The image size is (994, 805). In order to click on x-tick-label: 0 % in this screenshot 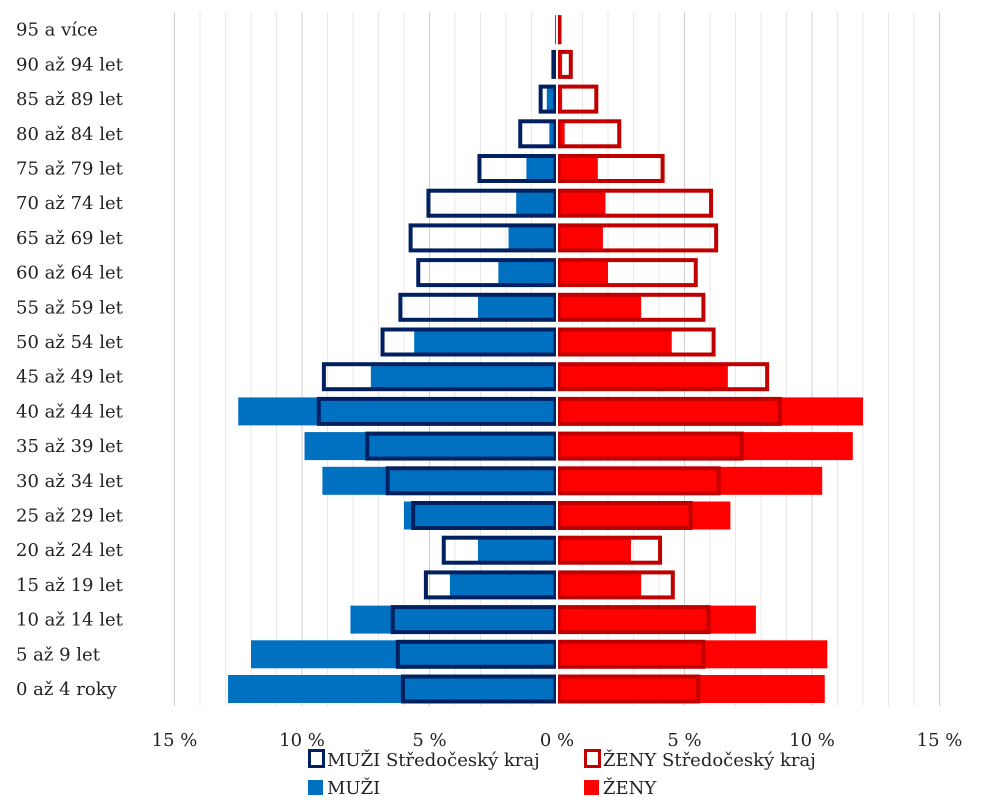, I will do `click(557, 740)`.